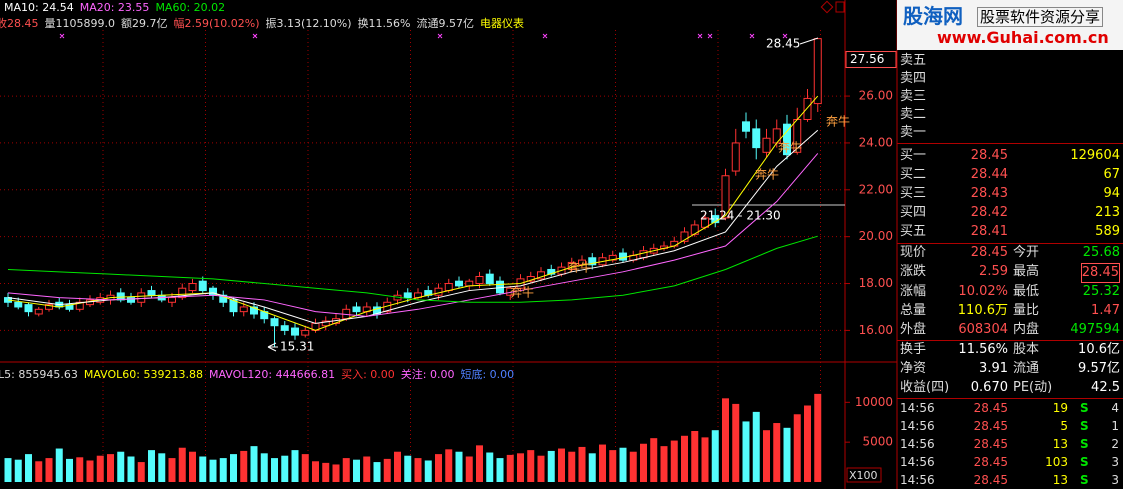 The image size is (1123, 489). What do you see at coordinates (989, 252) in the screenshot?
I see `stat-value: 28.45` at bounding box center [989, 252].